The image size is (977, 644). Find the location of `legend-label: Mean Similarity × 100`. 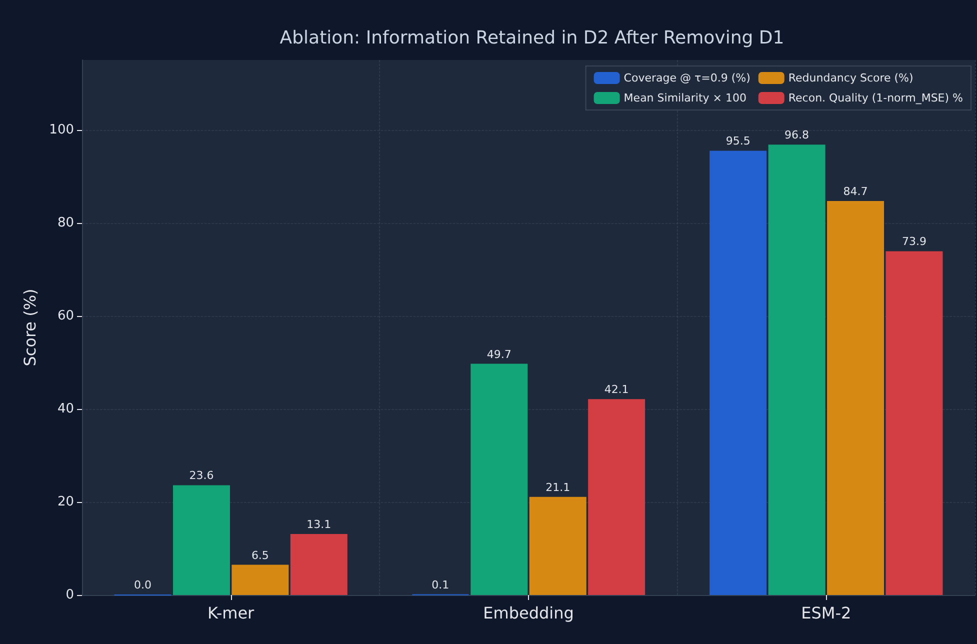

legend-label: Mean Similarity × 100 is located at coordinates (685, 98).